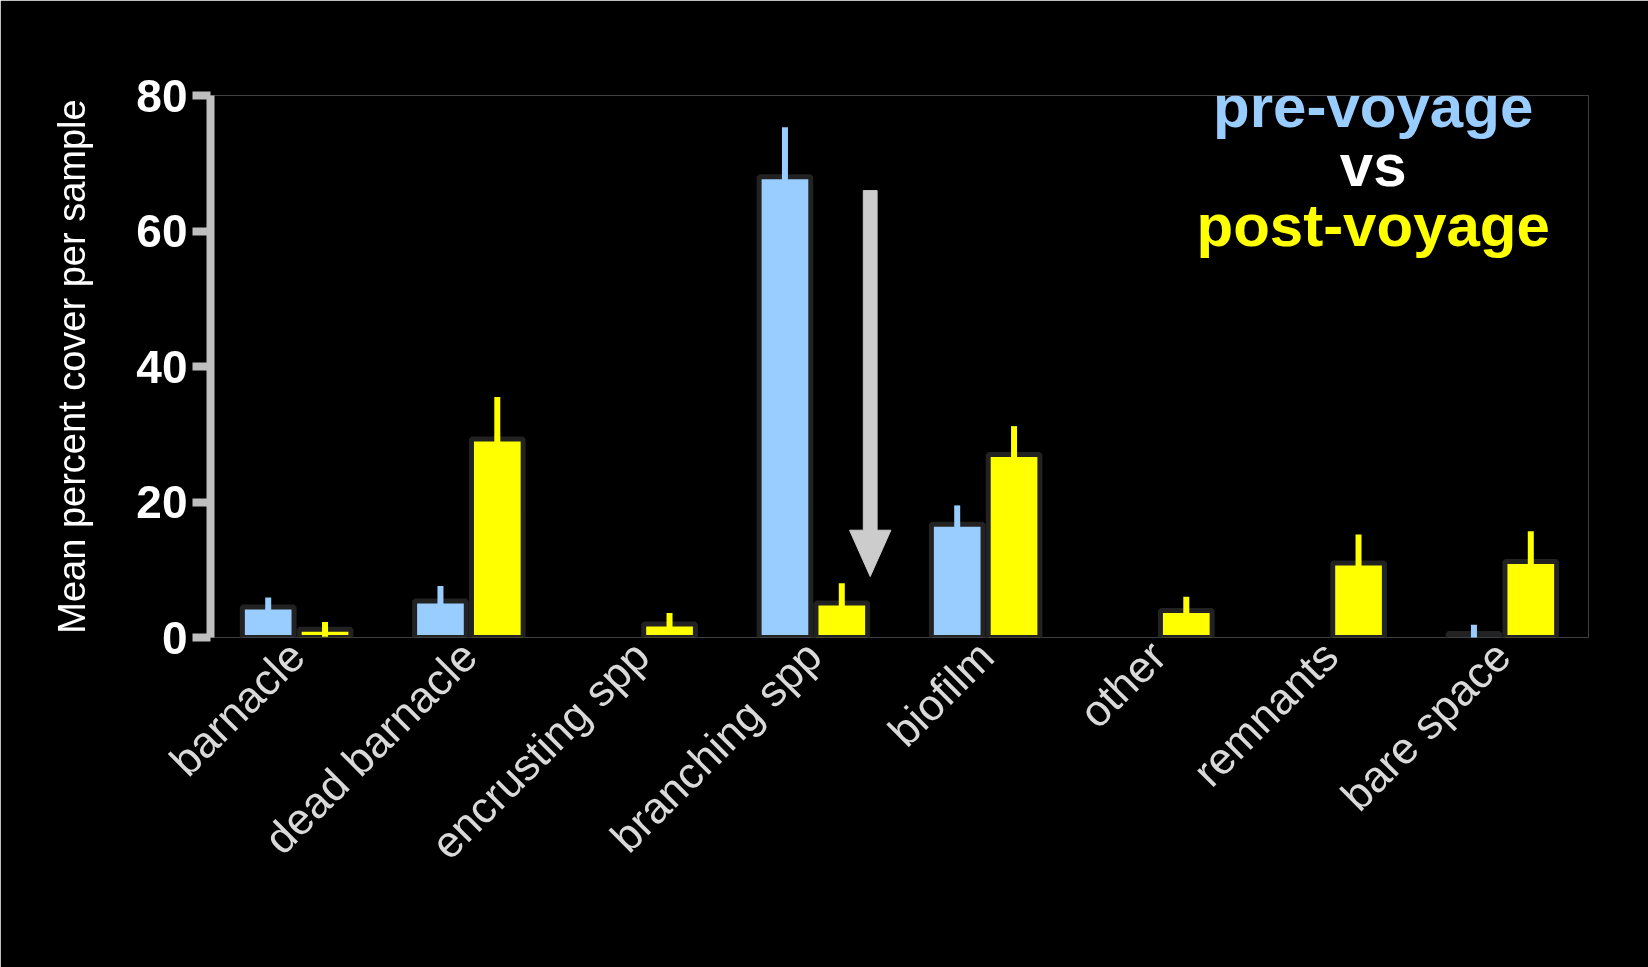 The image size is (1648, 967). What do you see at coordinates (1373, 226) in the screenshot?
I see `text: post-voyage` at bounding box center [1373, 226].